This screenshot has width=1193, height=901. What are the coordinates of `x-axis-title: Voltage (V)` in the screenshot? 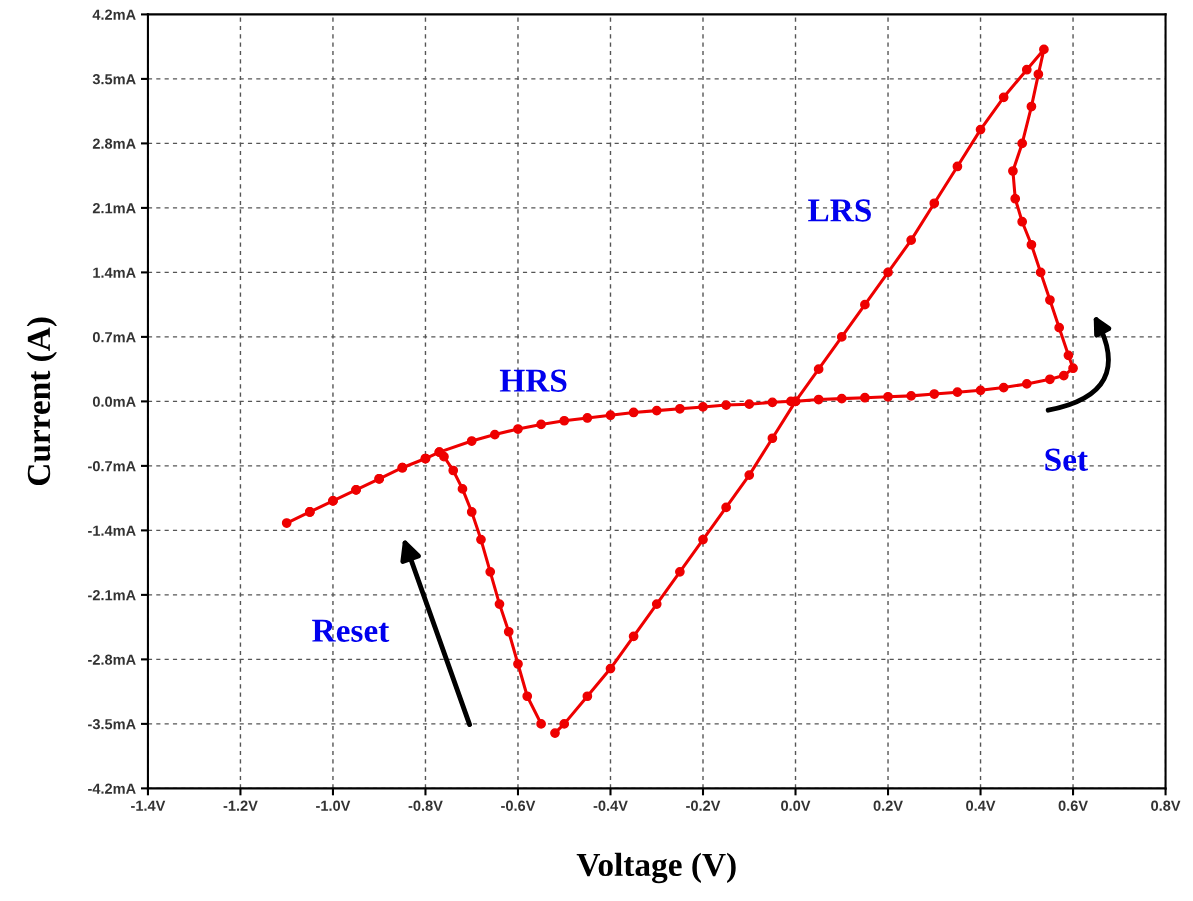 It's located at (656, 868).